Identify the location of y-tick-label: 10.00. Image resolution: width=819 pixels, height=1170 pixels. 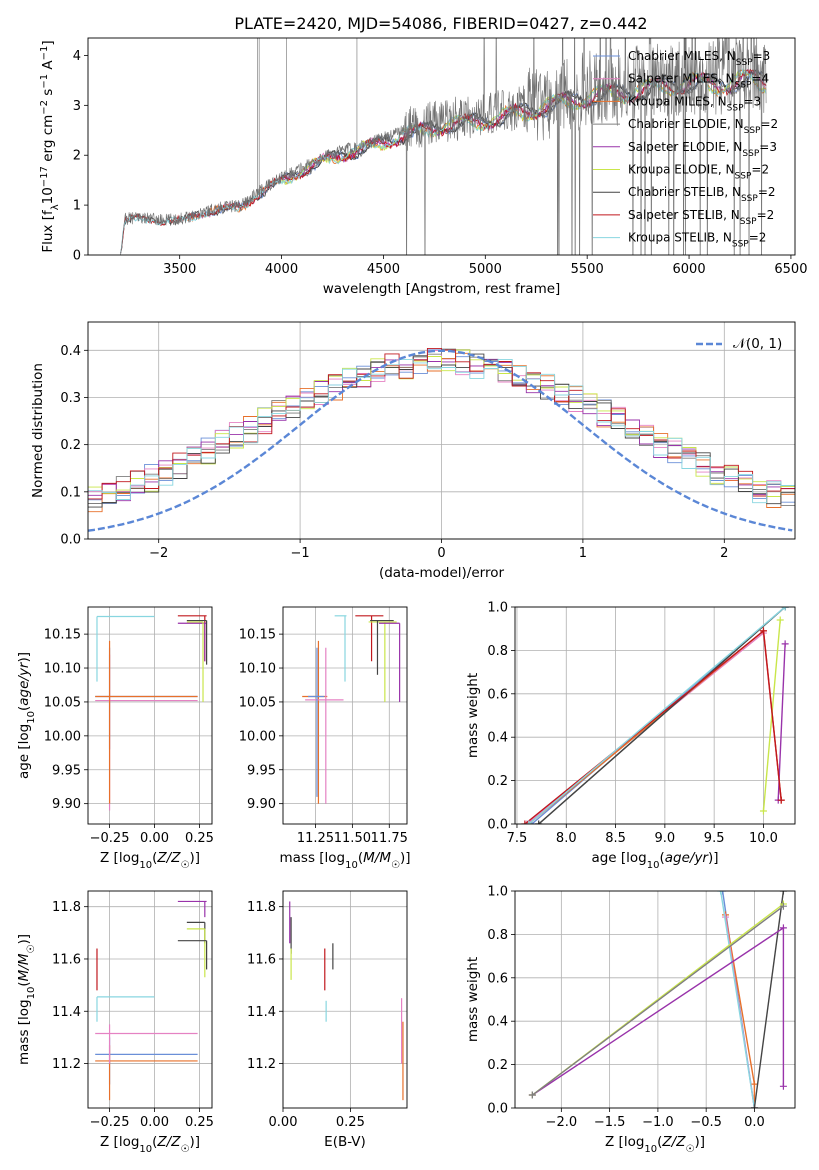
(257, 736).